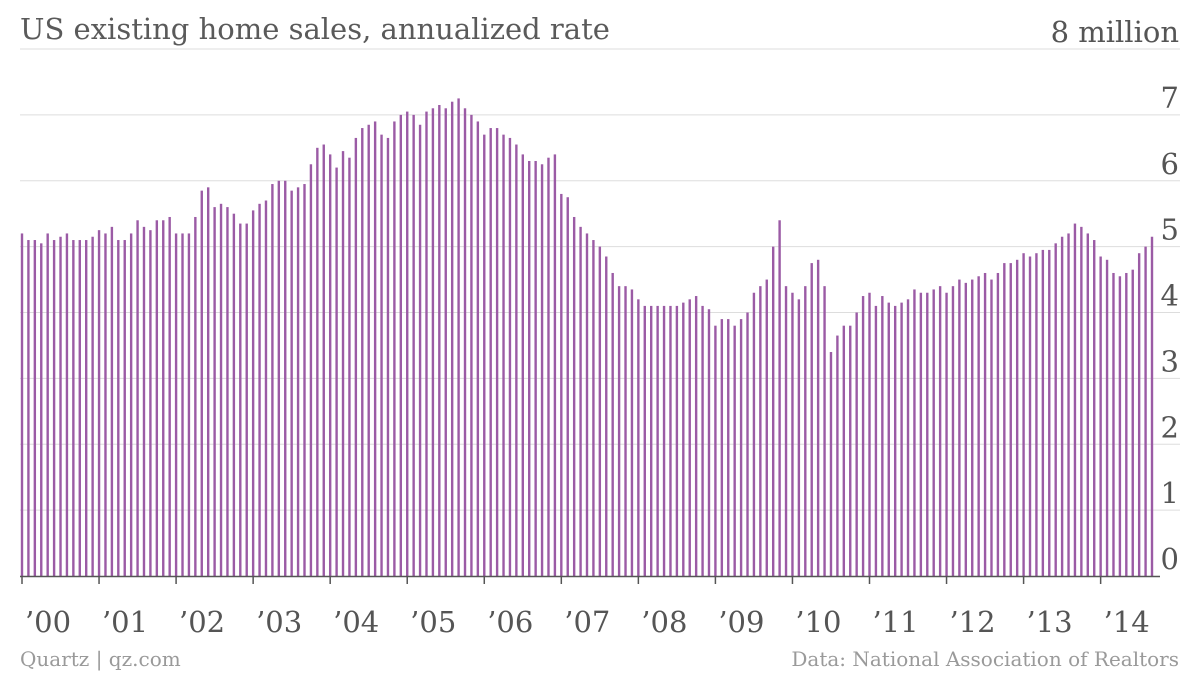 The height and width of the screenshot is (676, 1200). What do you see at coordinates (741, 622) in the screenshot?
I see `x-tick-label: ’09` at bounding box center [741, 622].